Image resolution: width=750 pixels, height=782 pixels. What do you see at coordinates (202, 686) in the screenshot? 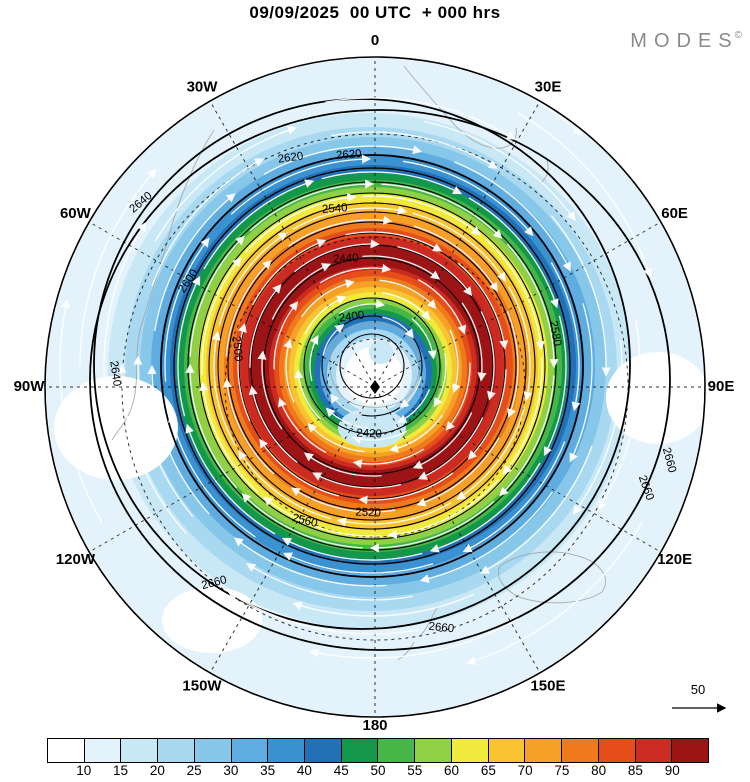
I see `longitude-label: 150W` at bounding box center [202, 686].